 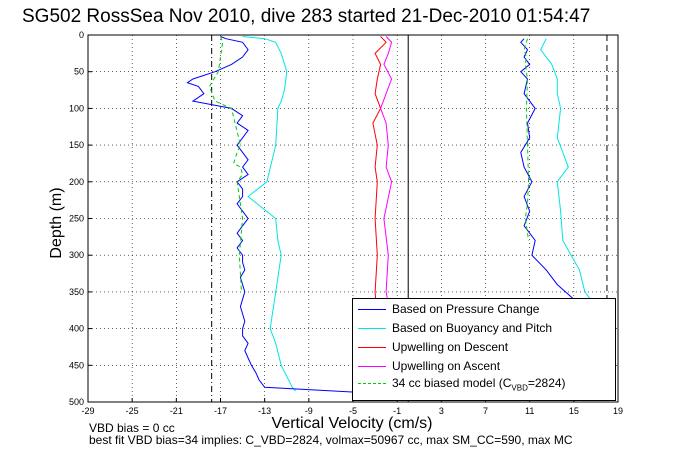 I want to click on y-tick-label: 300, so click(x=76, y=255).